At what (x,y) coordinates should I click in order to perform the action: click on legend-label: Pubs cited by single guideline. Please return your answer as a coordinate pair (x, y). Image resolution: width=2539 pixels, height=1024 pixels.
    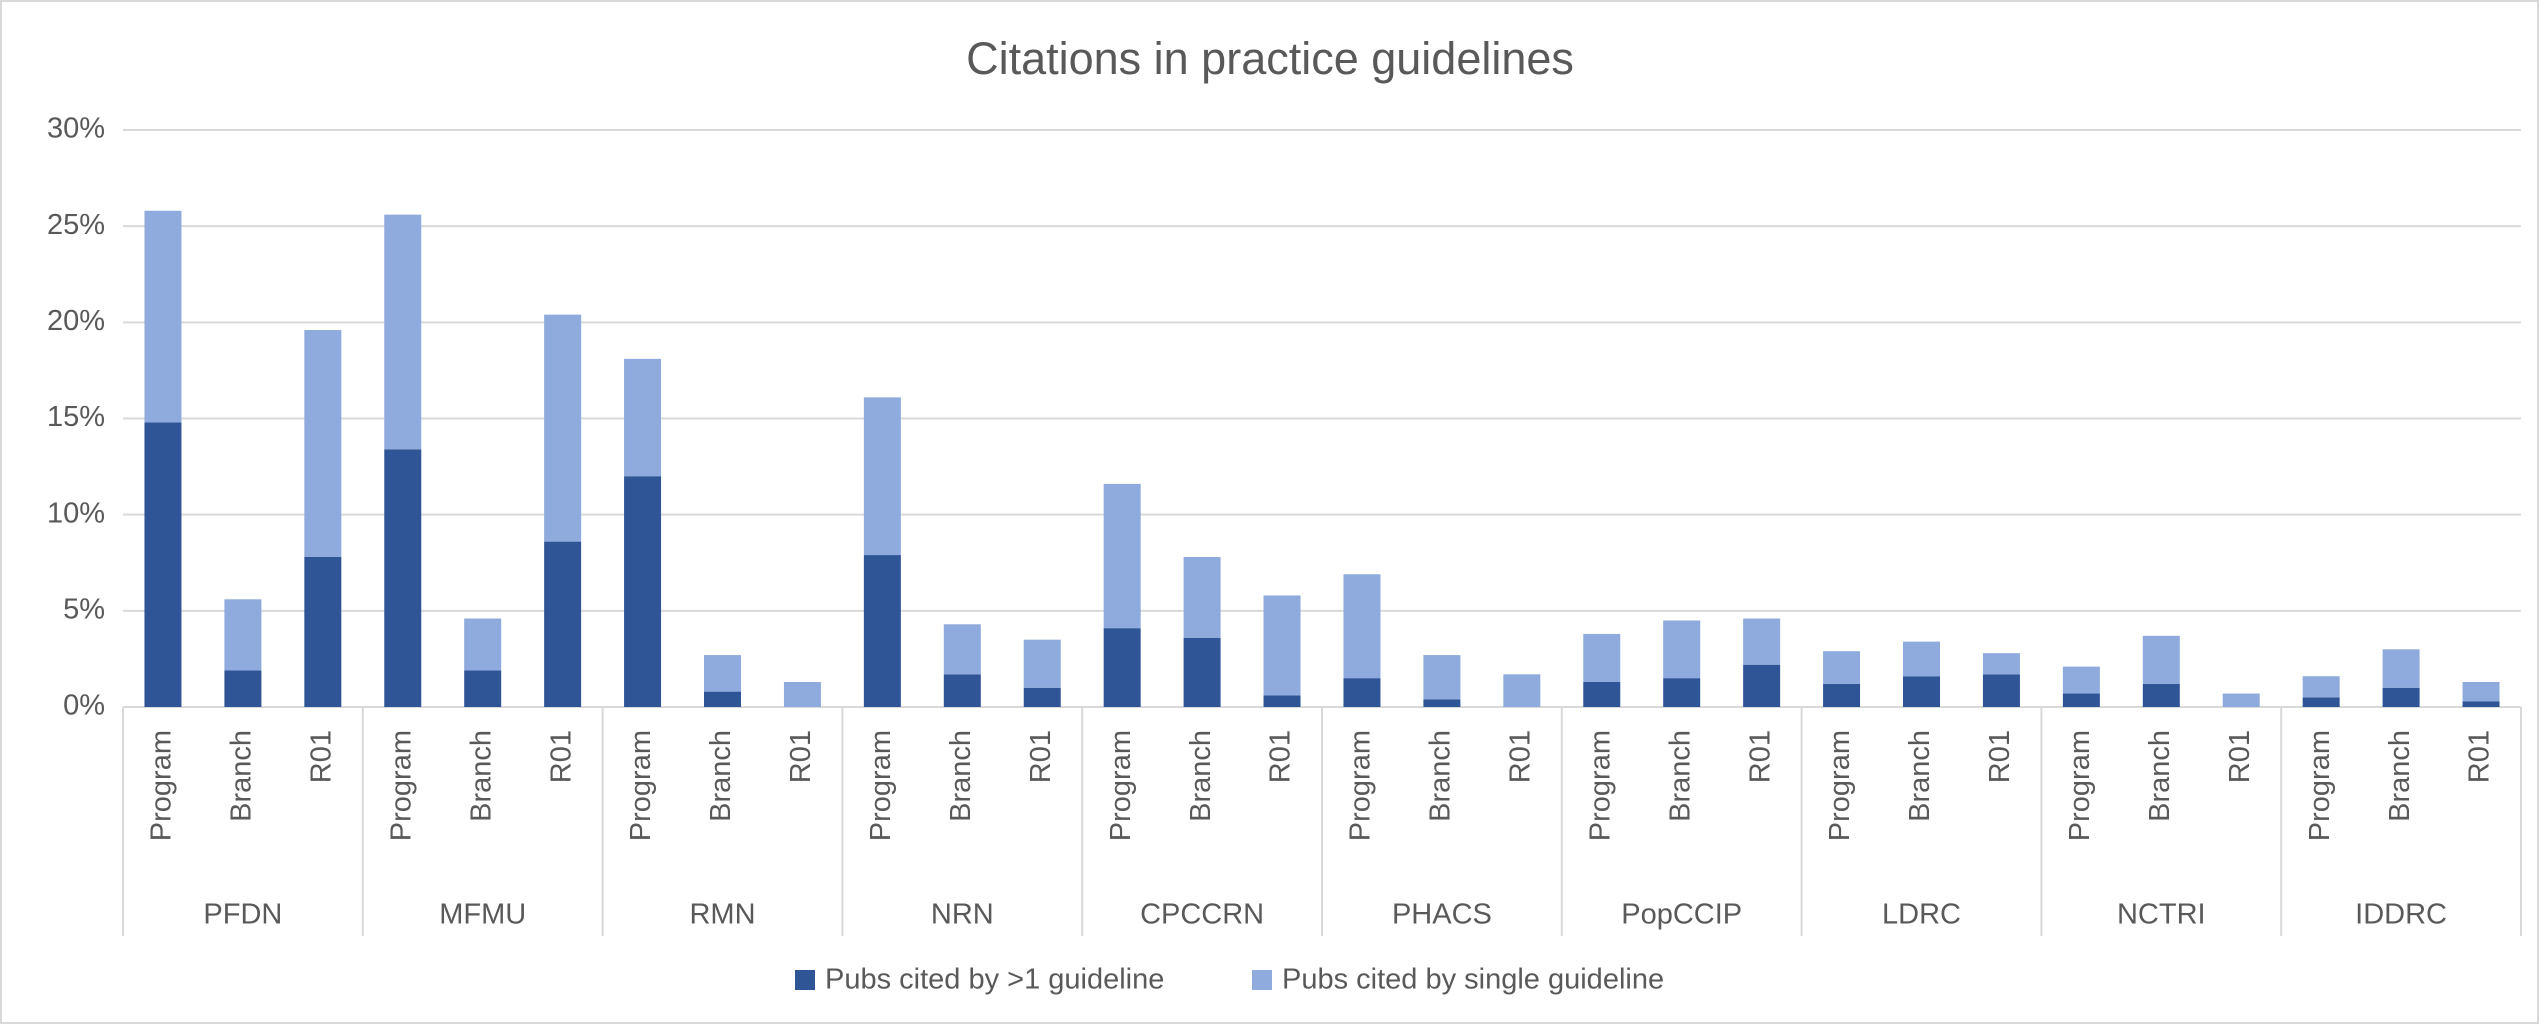
    Looking at the image, I should click on (1473, 980).